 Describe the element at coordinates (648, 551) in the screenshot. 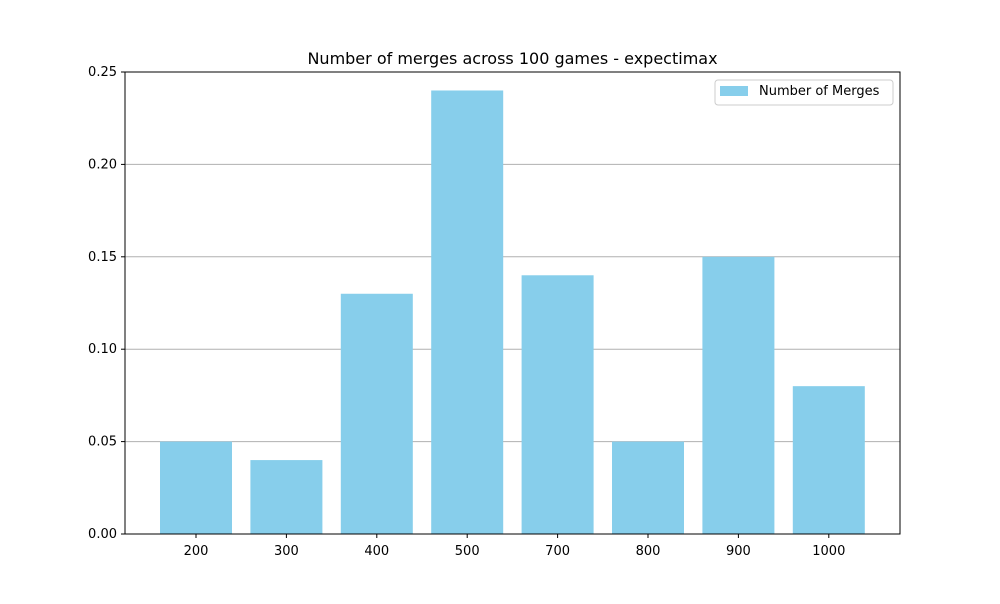

I see `x-tick-label: 800` at that location.